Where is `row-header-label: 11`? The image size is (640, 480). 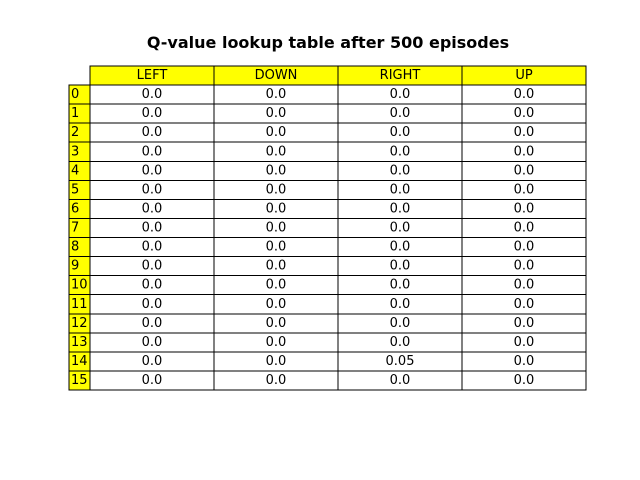
row-header-label: 11 is located at coordinates (79, 304).